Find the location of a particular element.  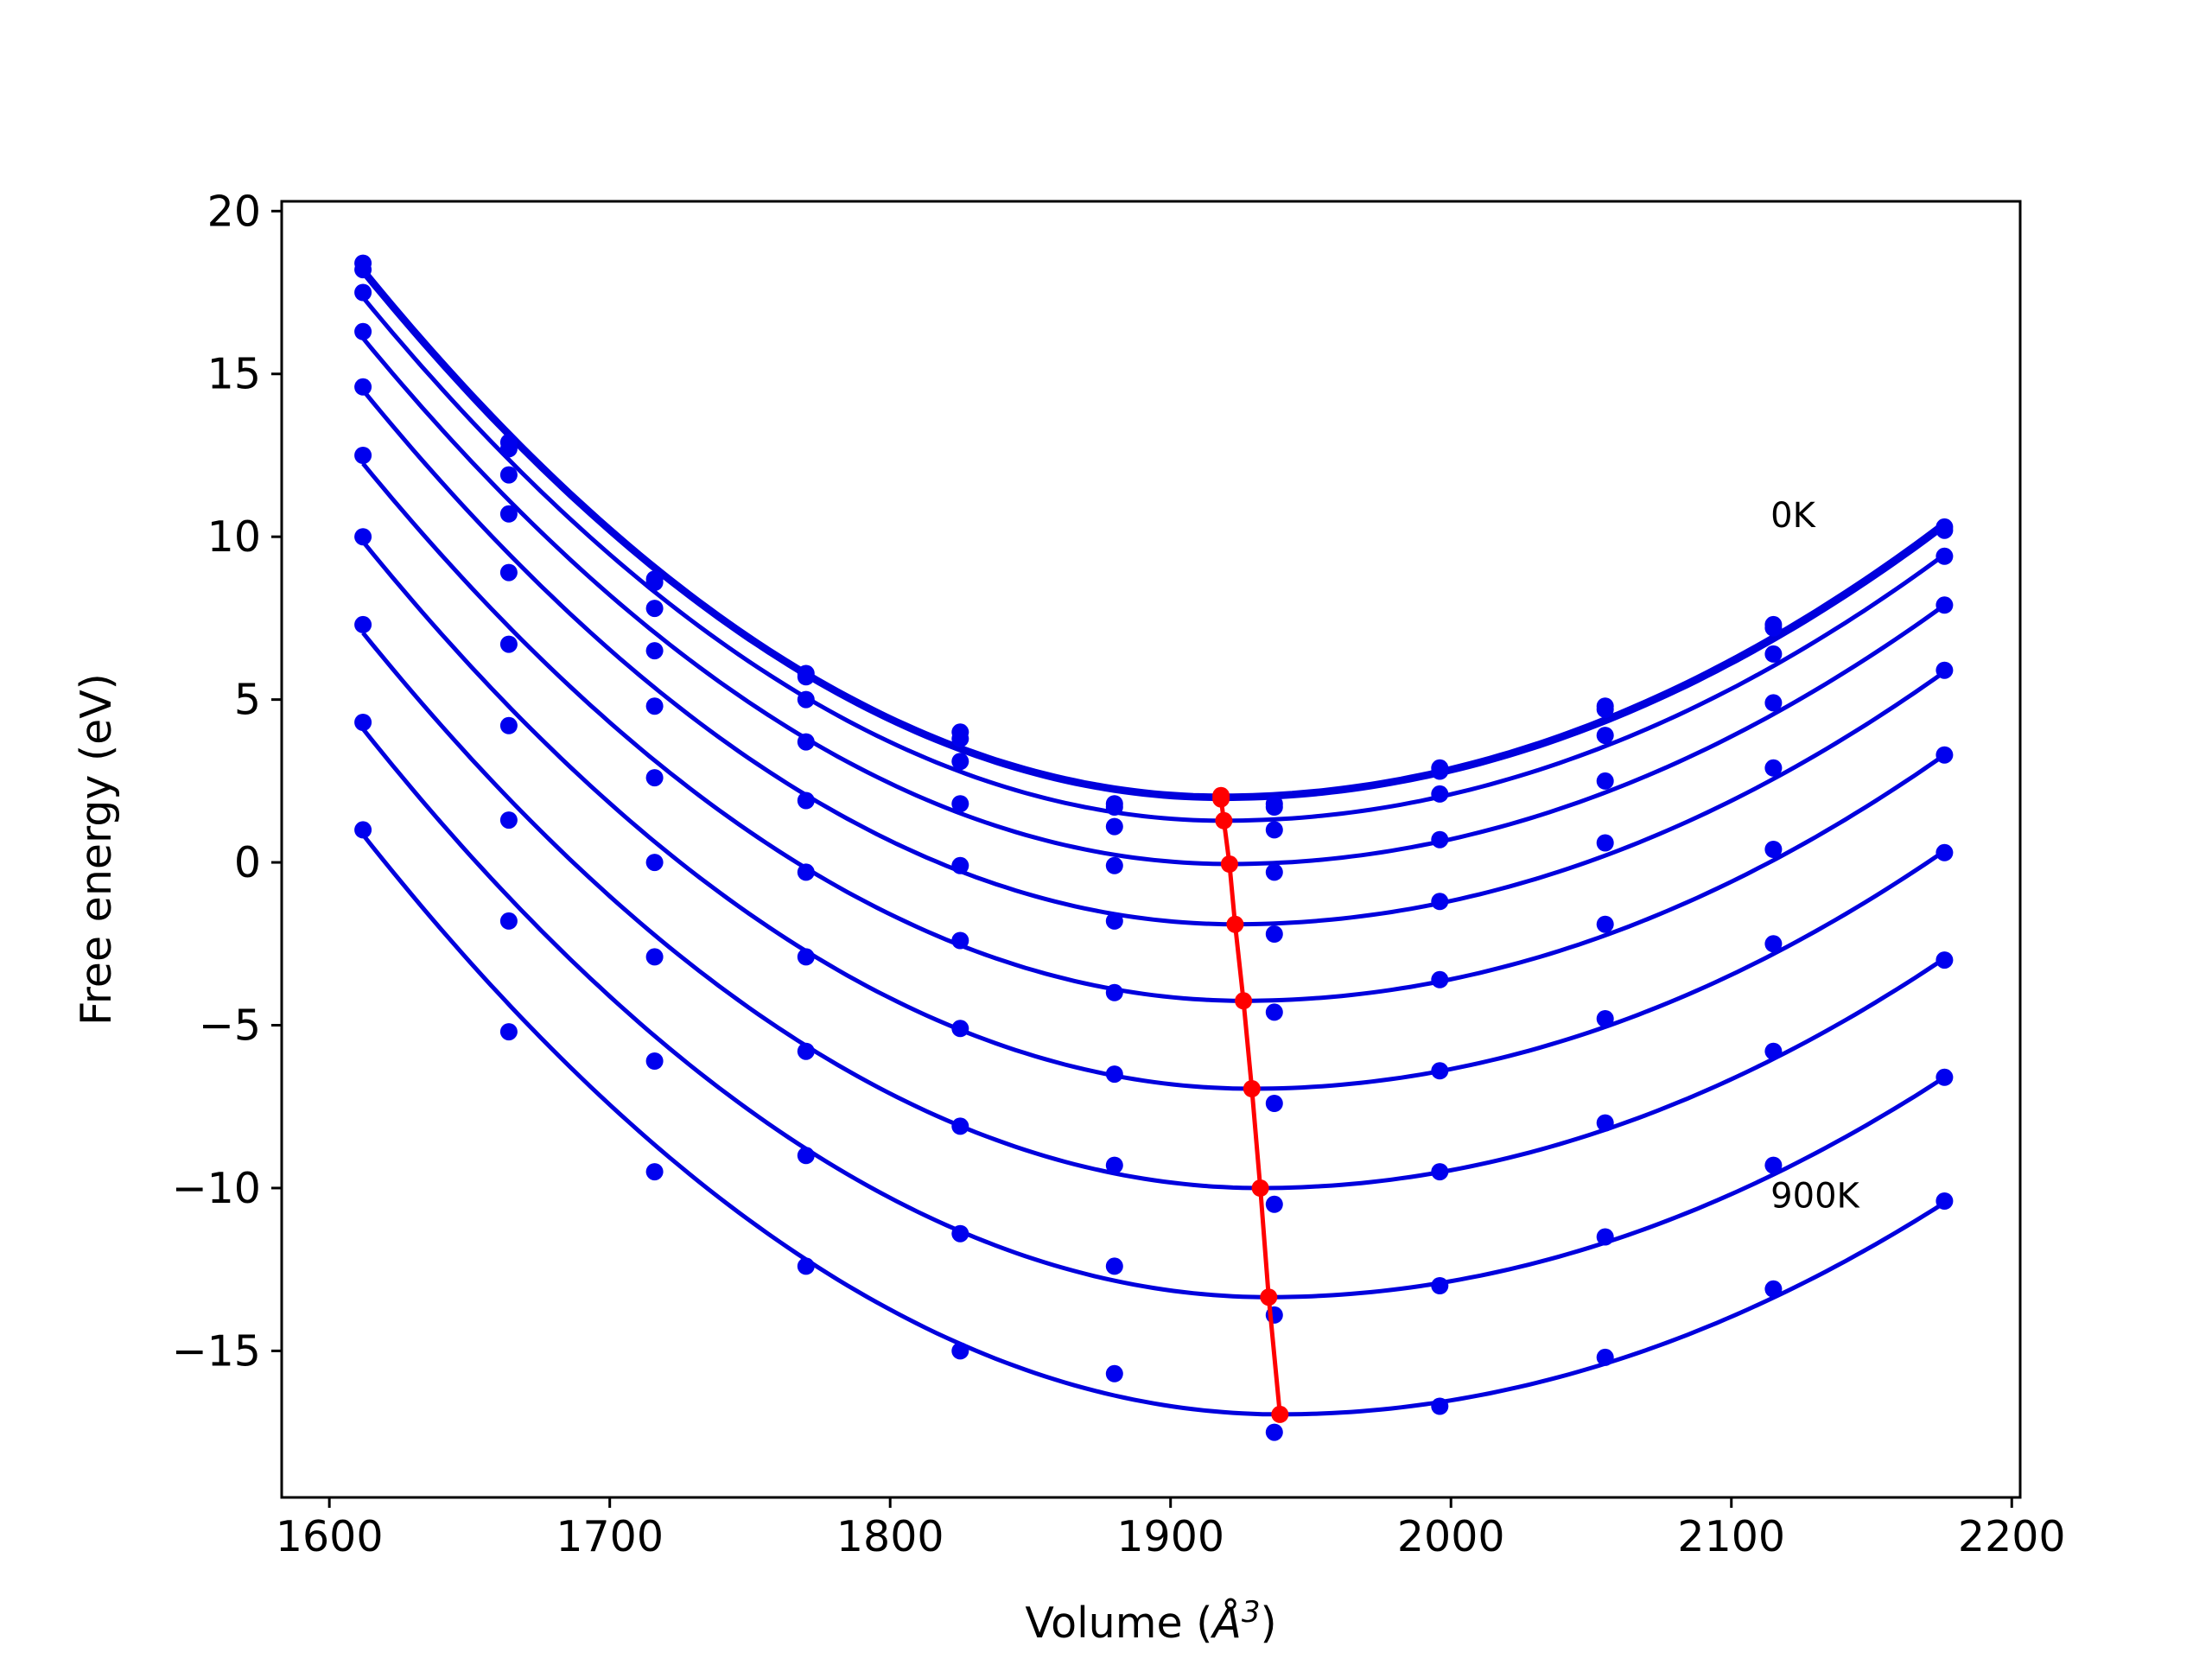

x-tick-label: 2000 is located at coordinates (1451, 1536).